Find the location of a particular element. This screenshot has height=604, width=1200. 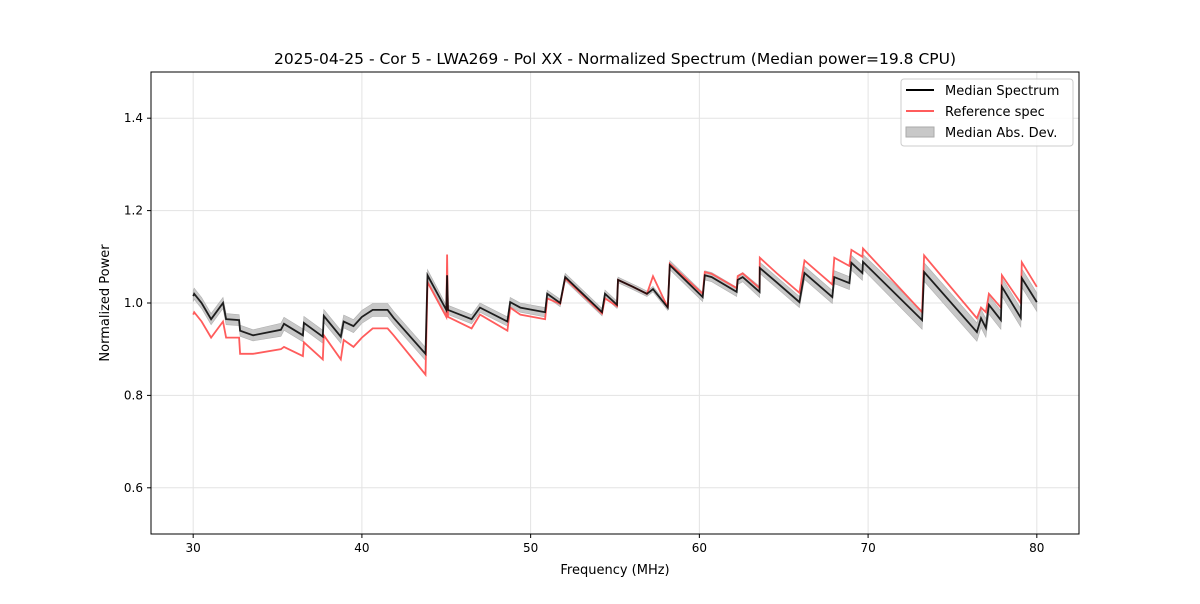

x-tick-label: 50 is located at coordinates (530, 548).